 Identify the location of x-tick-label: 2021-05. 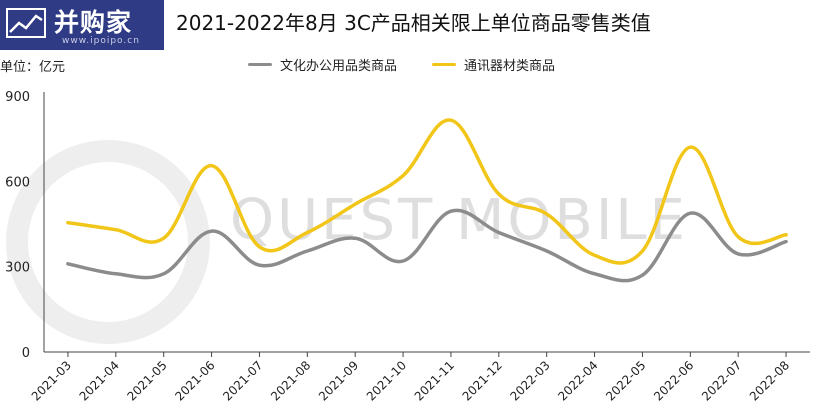
(146, 380).